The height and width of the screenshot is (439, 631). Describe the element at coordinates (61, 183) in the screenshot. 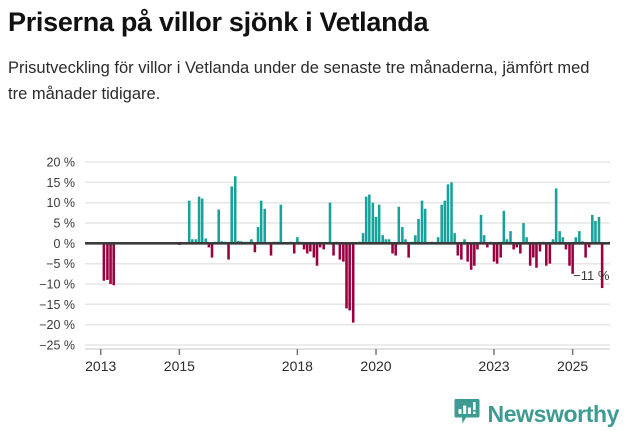

I see `y-axis-tick-label: 15 %` at that location.